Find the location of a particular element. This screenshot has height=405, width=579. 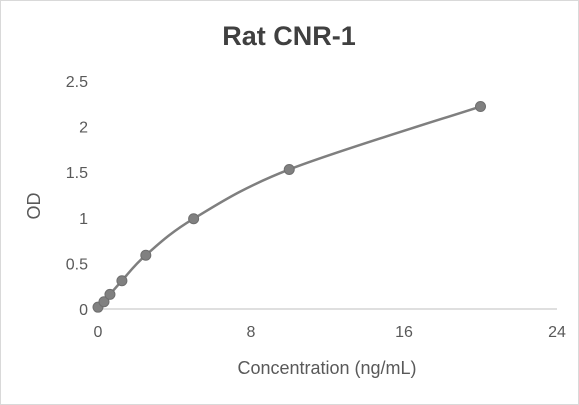

y-tick-label: 1 is located at coordinates (83, 219).